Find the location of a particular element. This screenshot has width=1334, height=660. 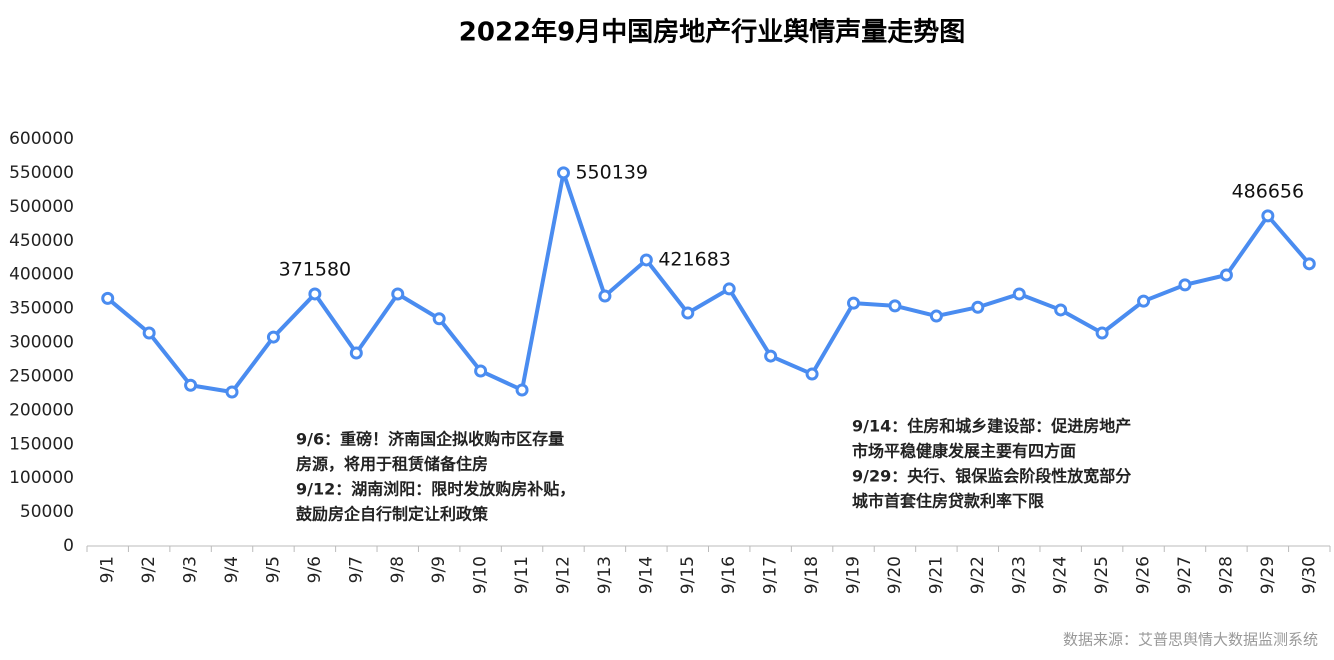

annotation: 城市首套住房贷款利率下限 is located at coordinates (948, 501).